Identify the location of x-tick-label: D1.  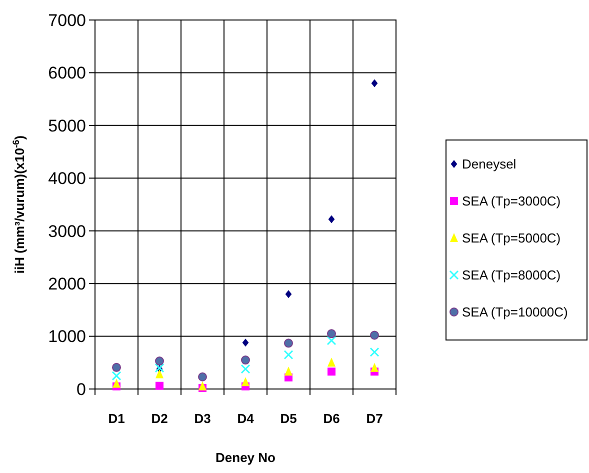
(116, 418).